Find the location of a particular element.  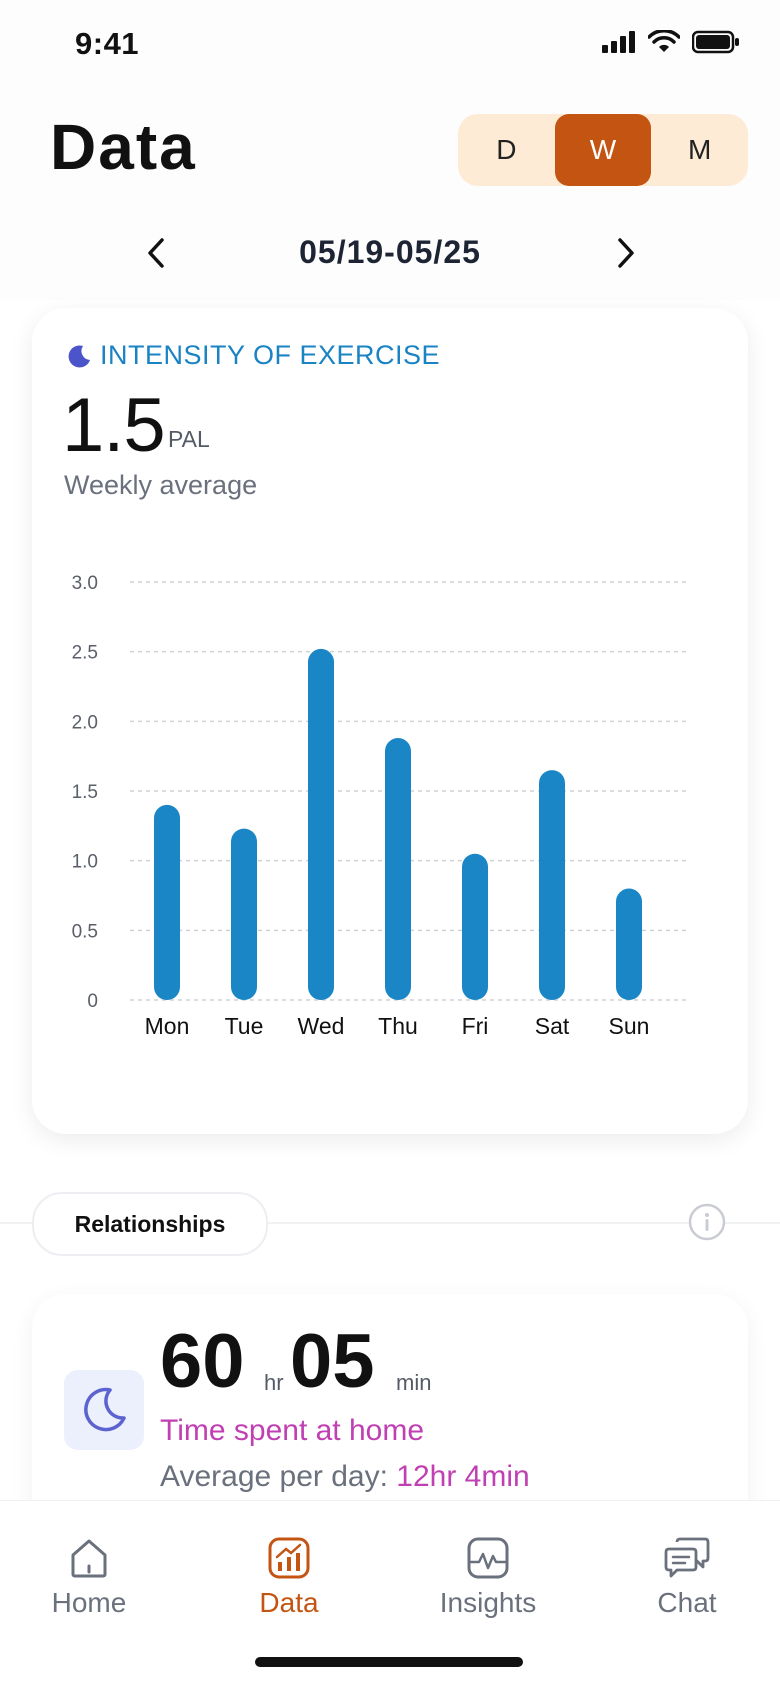

minutes-value: 05 is located at coordinates (332, 1361).